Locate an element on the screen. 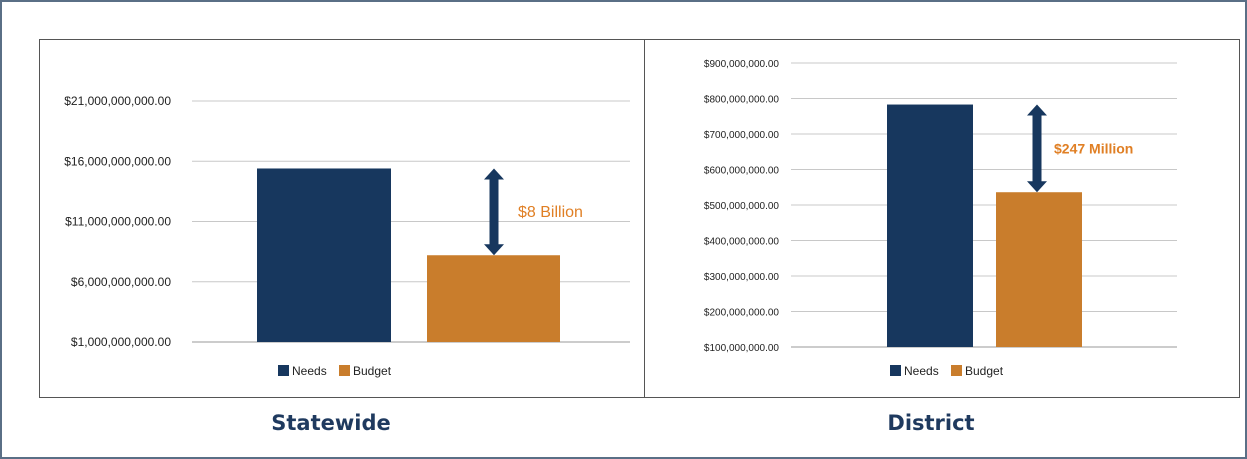 The width and height of the screenshot is (1247, 459). statewide-caption: Statewide is located at coordinates (331, 423).